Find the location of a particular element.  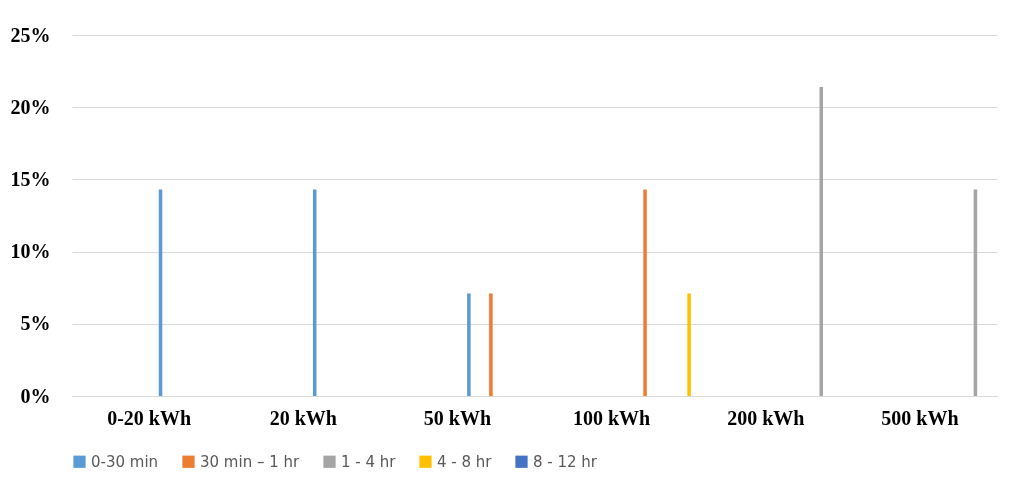

y-tick-label: 5% is located at coordinates (35, 323).